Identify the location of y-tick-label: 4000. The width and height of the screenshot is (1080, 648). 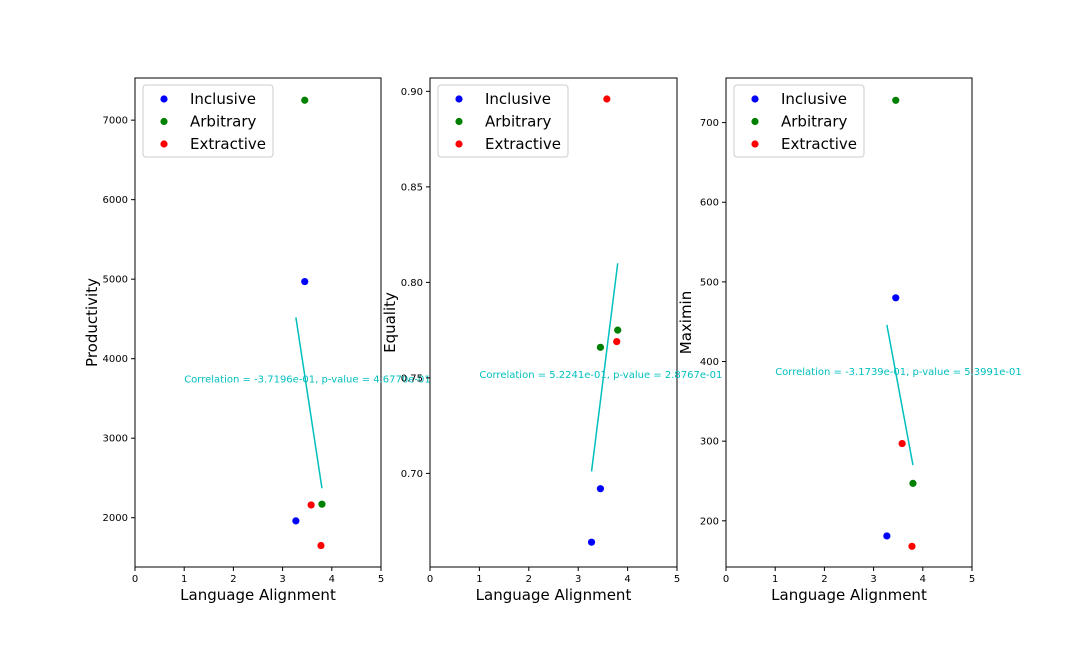
(115, 359).